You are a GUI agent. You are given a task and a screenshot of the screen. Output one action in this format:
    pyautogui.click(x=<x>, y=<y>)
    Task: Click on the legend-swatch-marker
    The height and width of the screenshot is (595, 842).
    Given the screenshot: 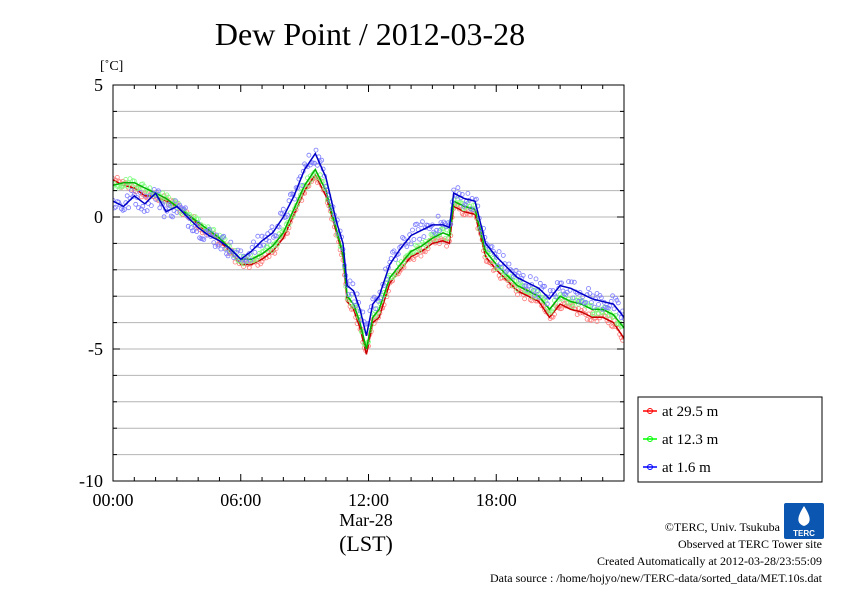 What is the action you would take?
    pyautogui.click(x=650, y=439)
    